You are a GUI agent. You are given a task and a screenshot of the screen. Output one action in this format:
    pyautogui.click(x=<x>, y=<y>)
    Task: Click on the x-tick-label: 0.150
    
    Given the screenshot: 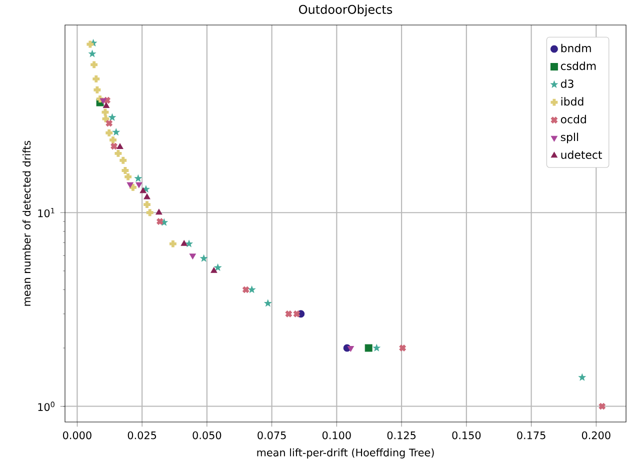 What is the action you would take?
    pyautogui.click(x=466, y=435)
    